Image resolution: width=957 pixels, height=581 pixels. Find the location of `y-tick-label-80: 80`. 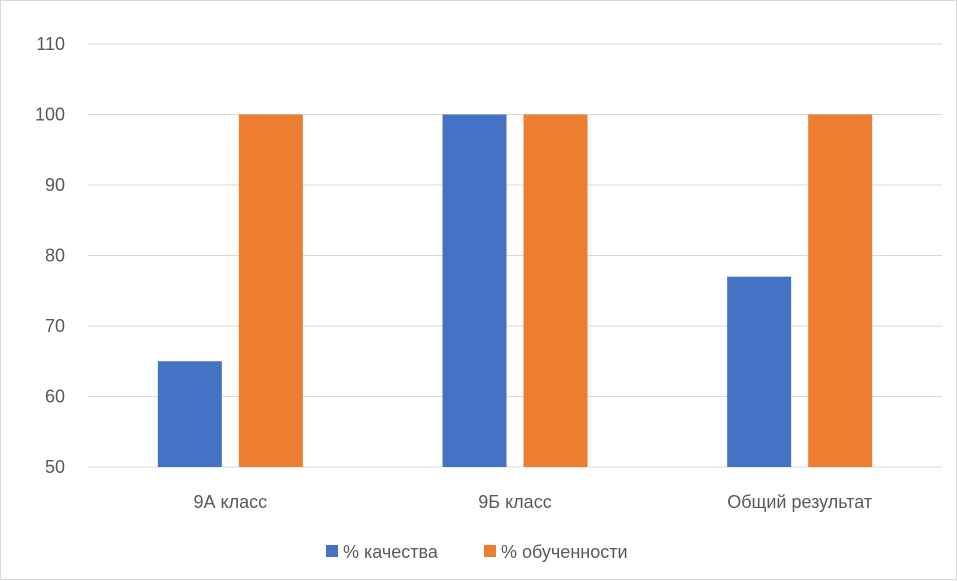

y-tick-label-80: 80 is located at coordinates (55, 256).